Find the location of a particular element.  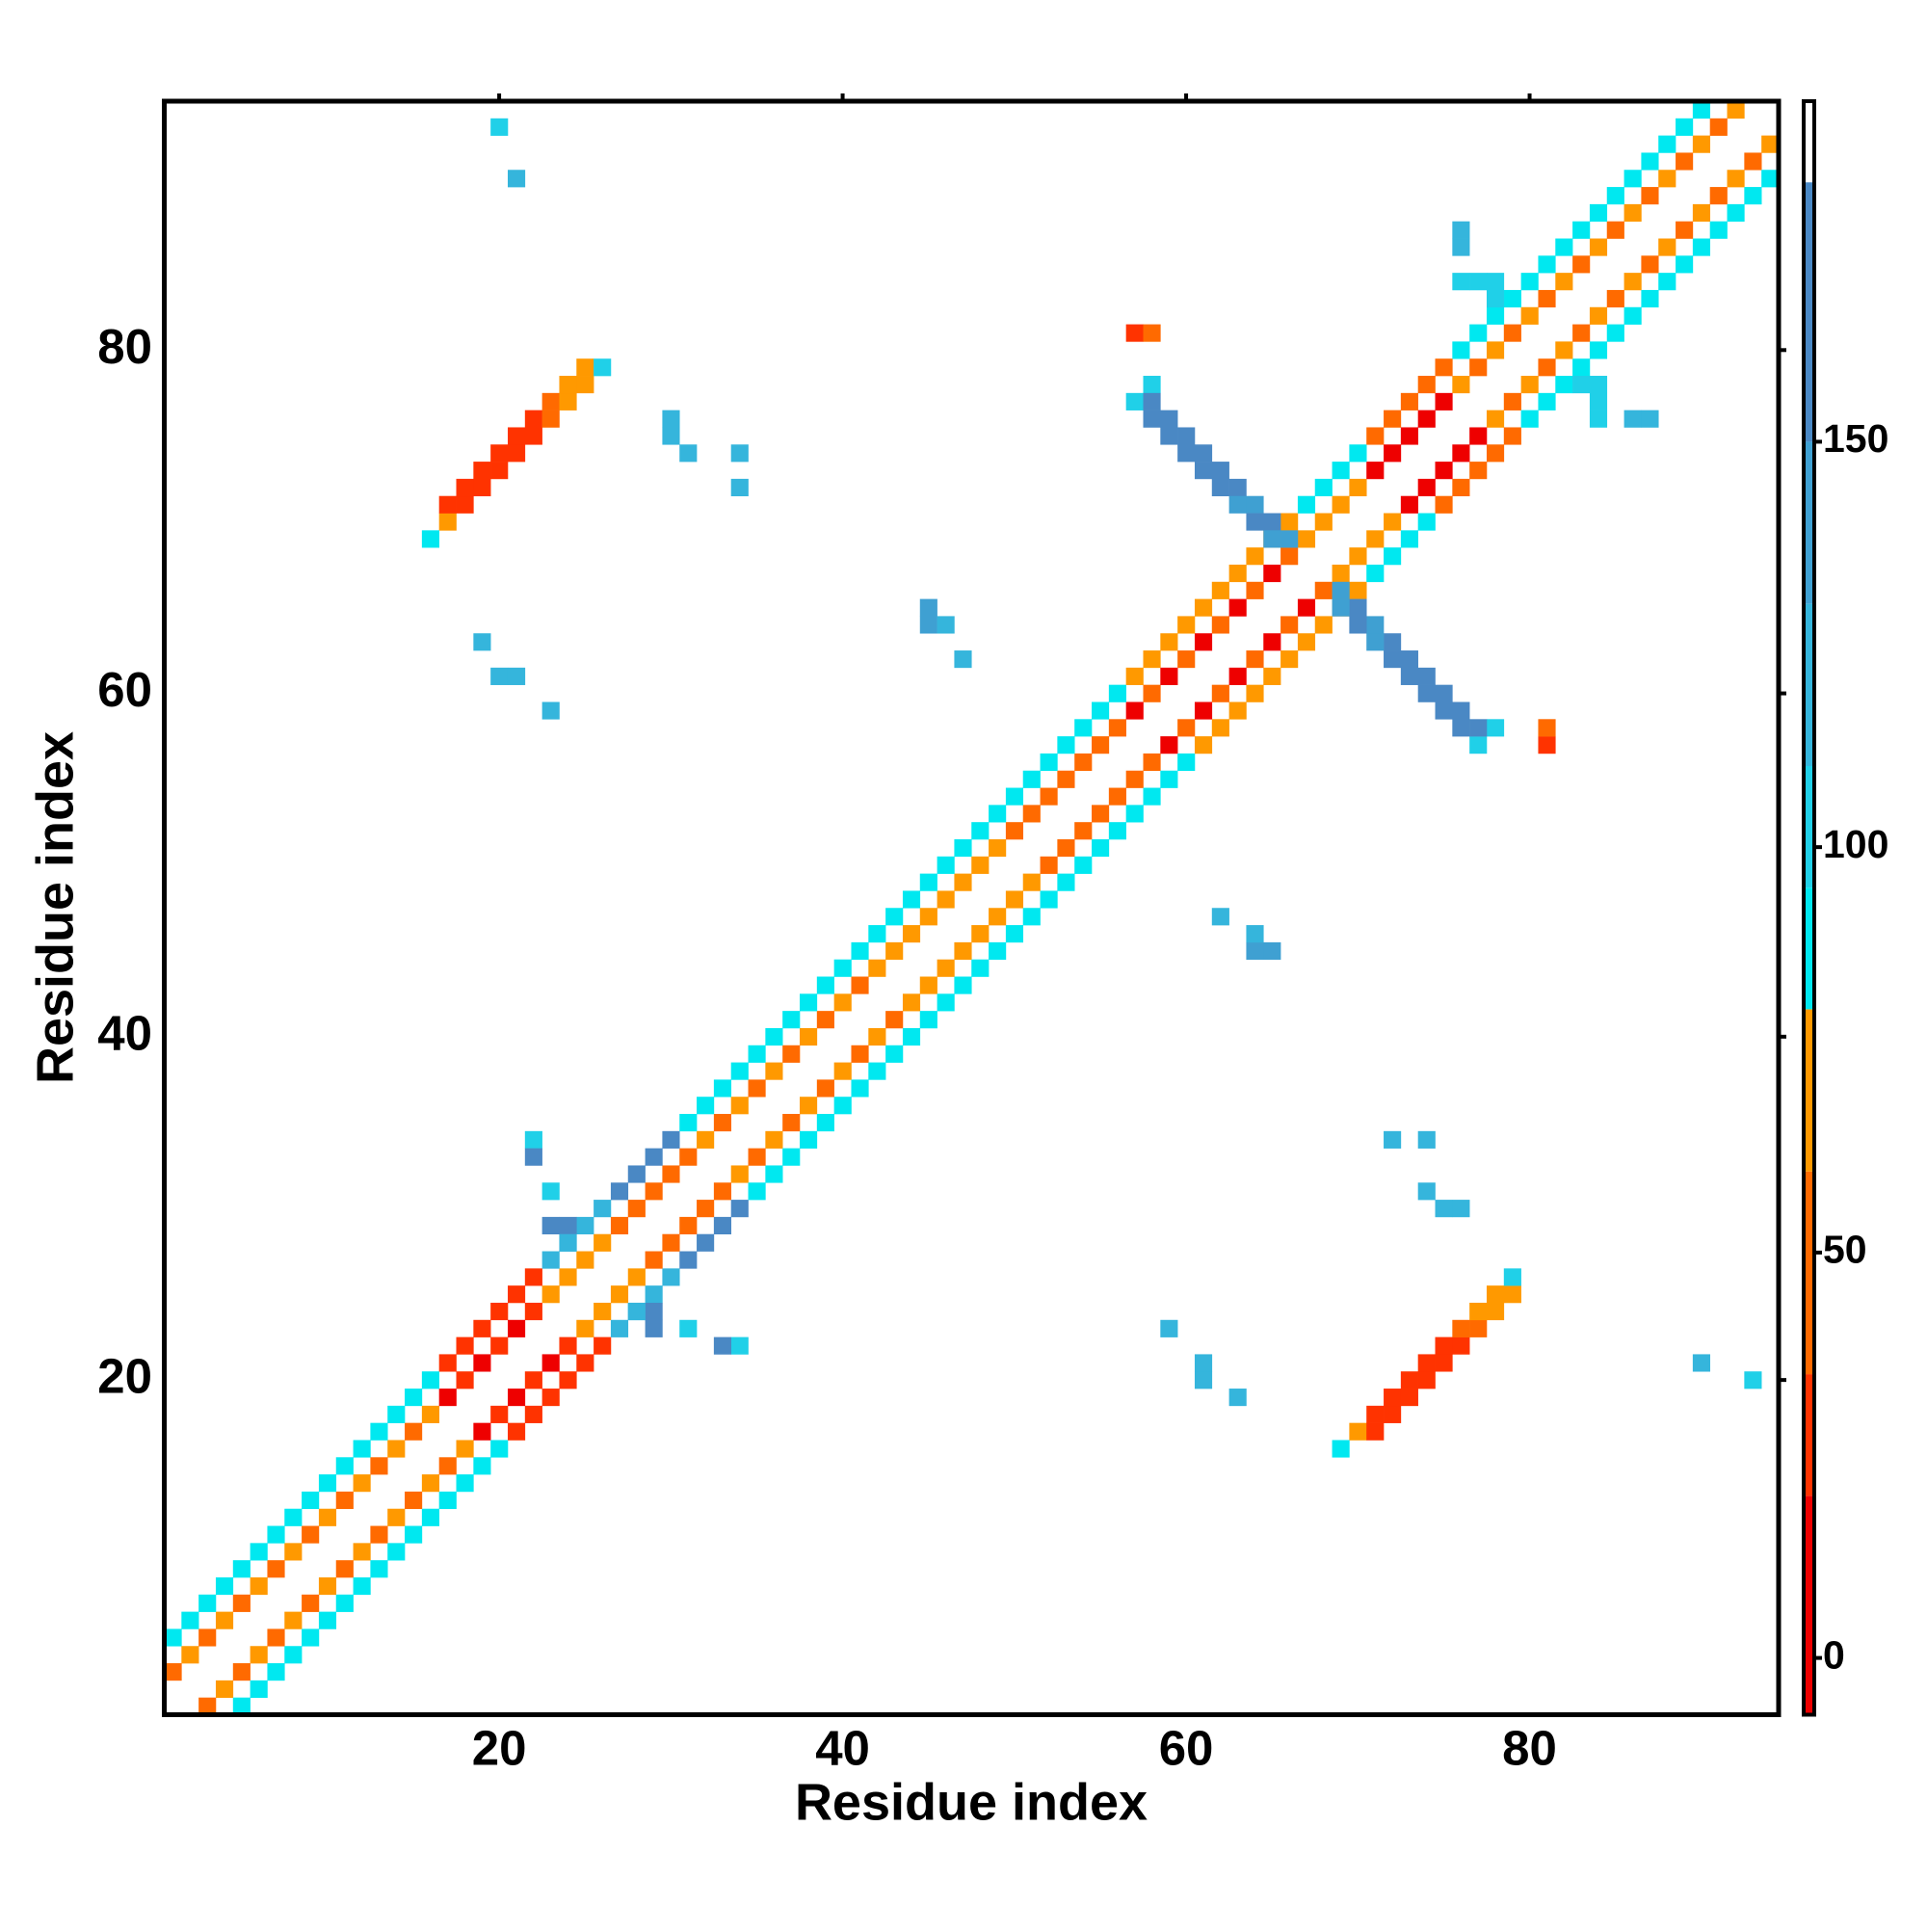

colorbar-tick-label: 0 is located at coordinates (1834, 1654).